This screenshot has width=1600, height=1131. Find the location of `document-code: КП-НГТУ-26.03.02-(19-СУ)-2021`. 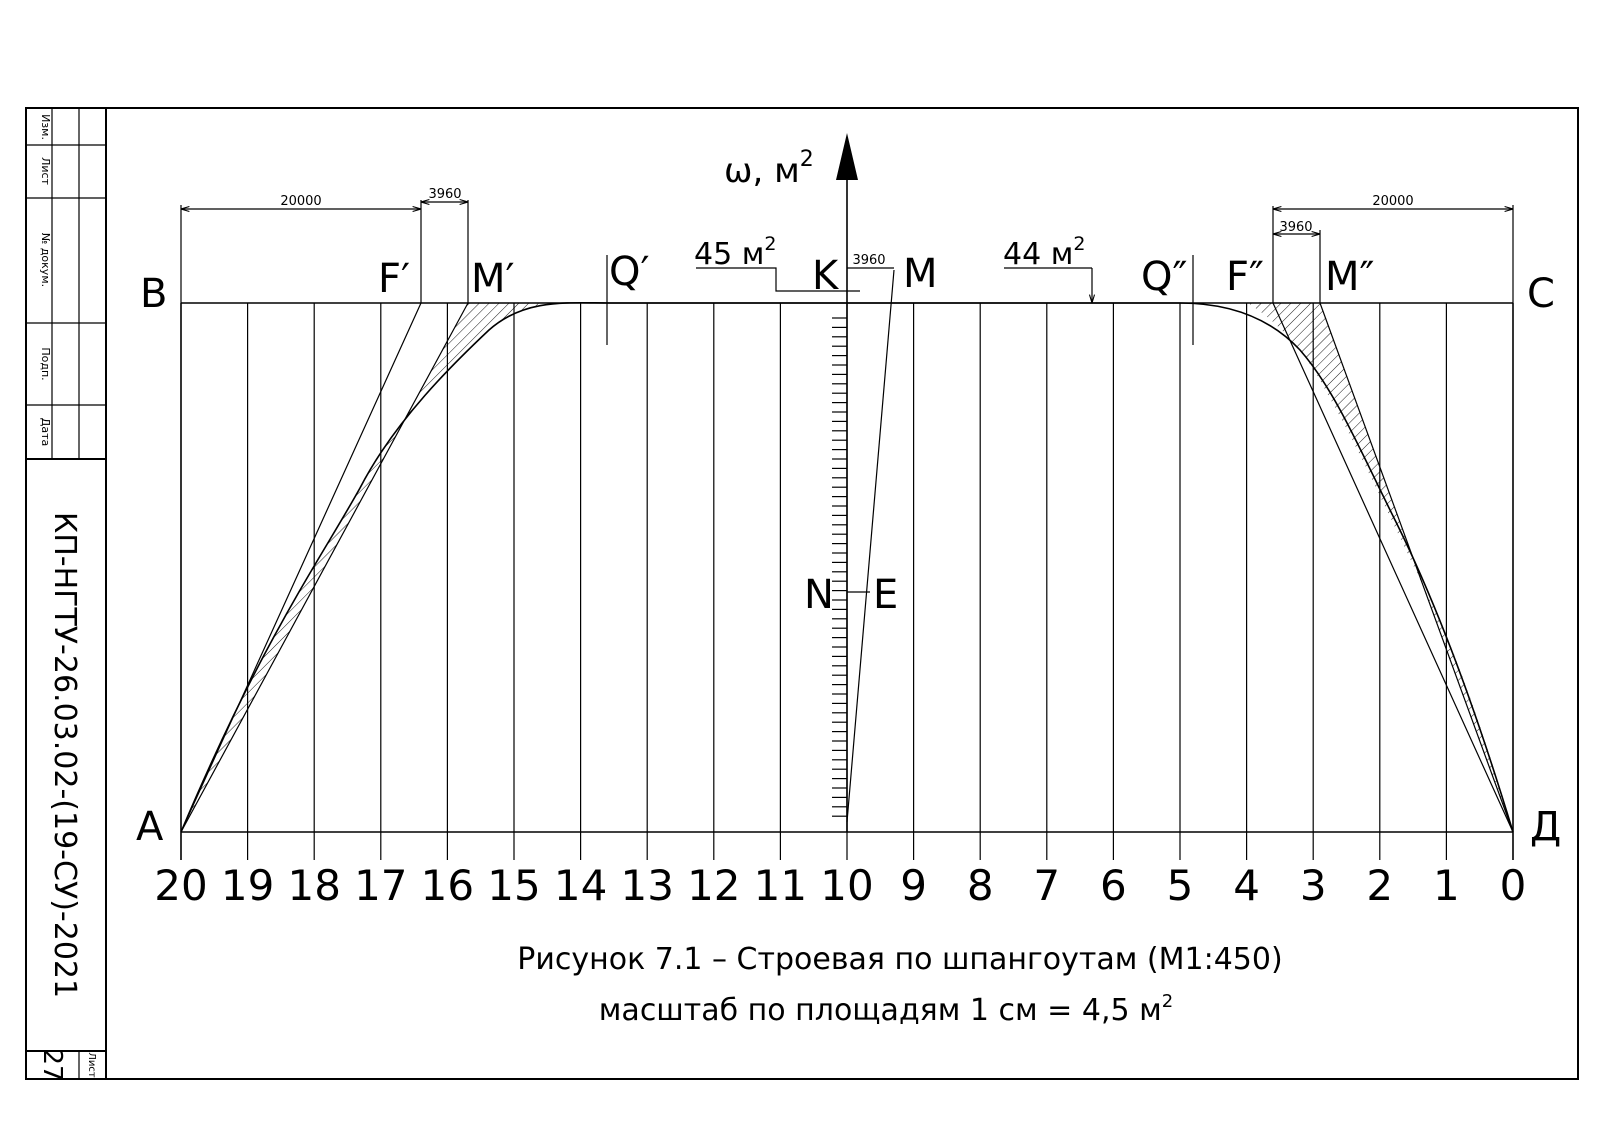

document-code: КП-НГТУ-26.03.02-(19-СУ)-2021 is located at coordinates (64, 755).